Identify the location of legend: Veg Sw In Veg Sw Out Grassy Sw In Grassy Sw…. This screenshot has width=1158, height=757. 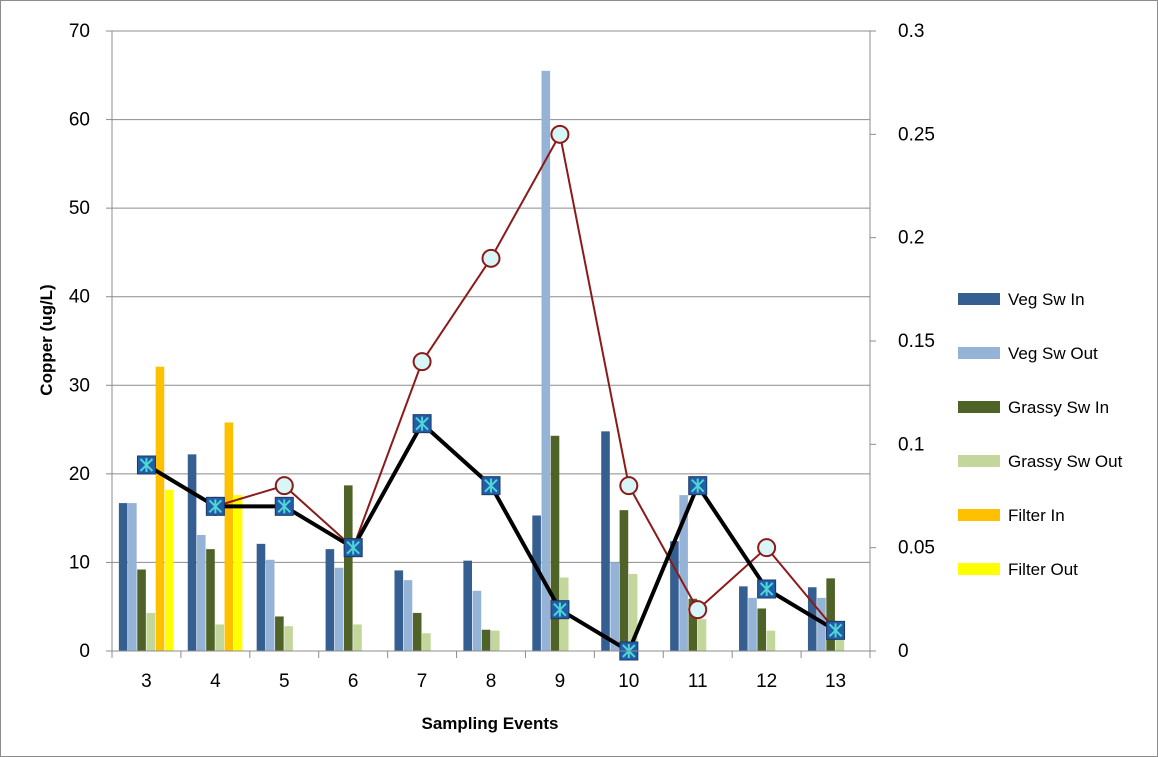
(1040, 434).